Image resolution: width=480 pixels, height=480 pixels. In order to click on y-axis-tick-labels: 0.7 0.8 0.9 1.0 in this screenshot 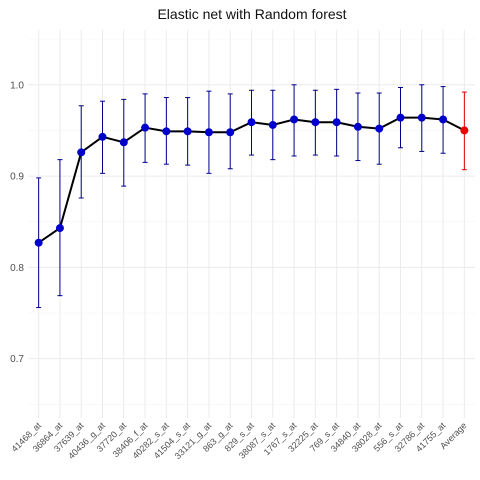, I will do `click(17, 222)`.